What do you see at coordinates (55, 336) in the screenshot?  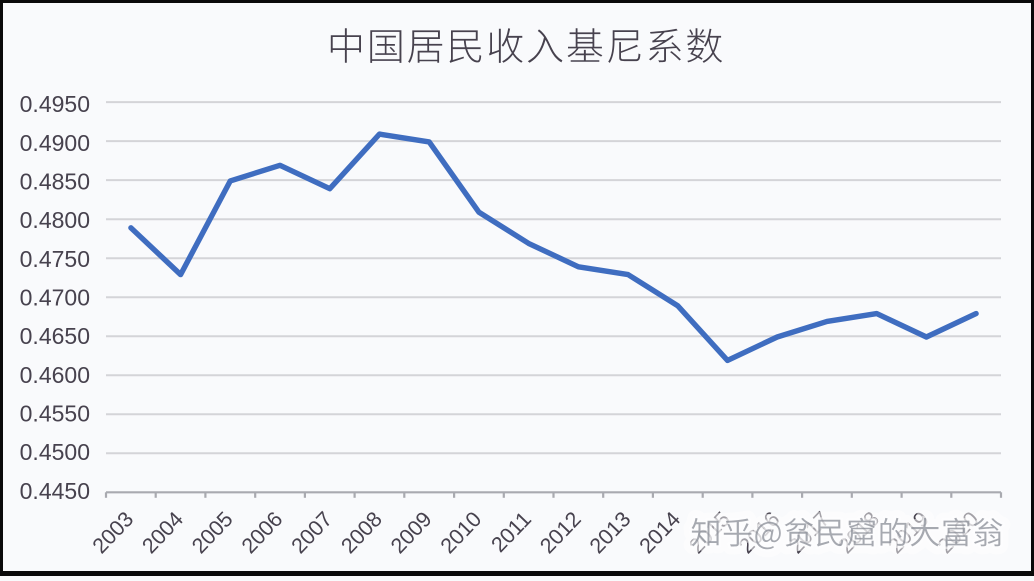 I see `svg-text: 0.4650` at bounding box center [55, 336].